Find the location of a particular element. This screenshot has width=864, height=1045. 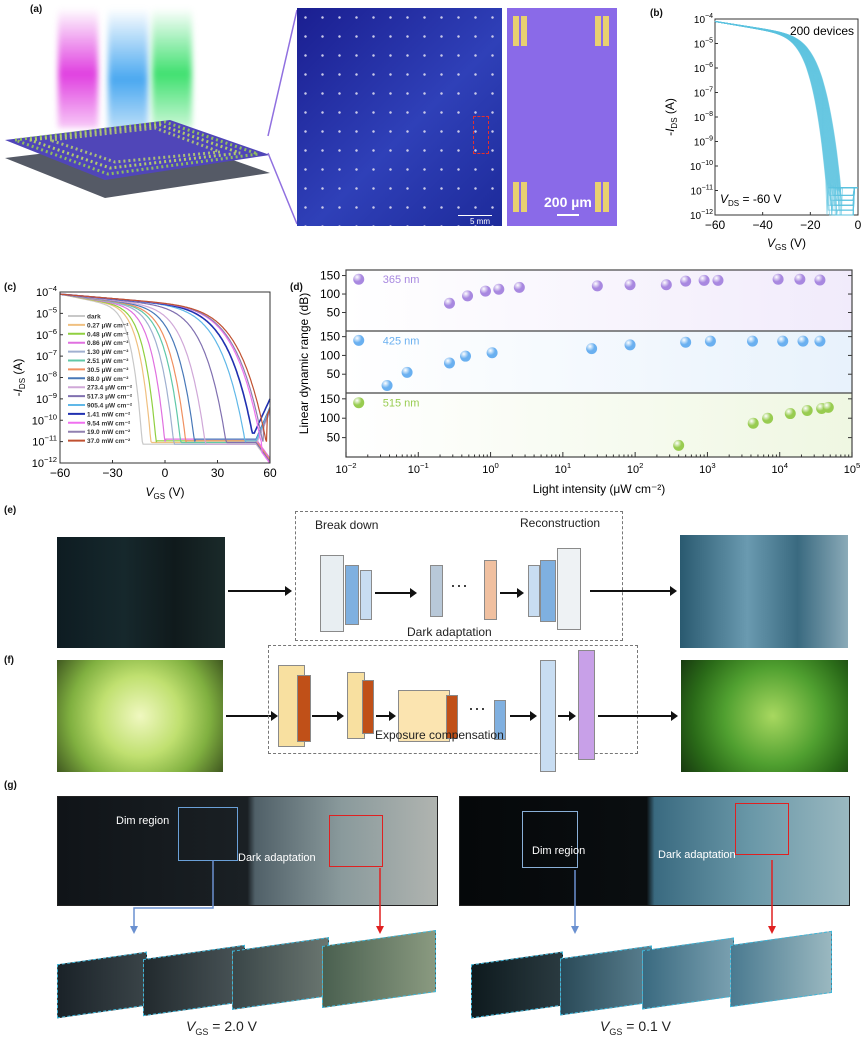

legend-label: 515 nm is located at coordinates (401, 404).